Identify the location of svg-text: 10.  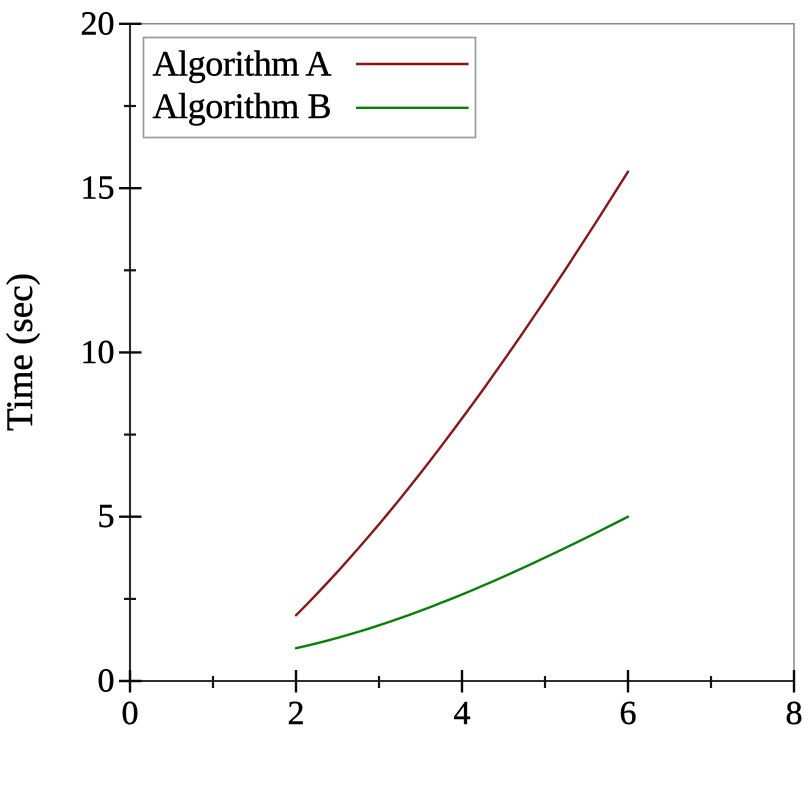
(98, 352).